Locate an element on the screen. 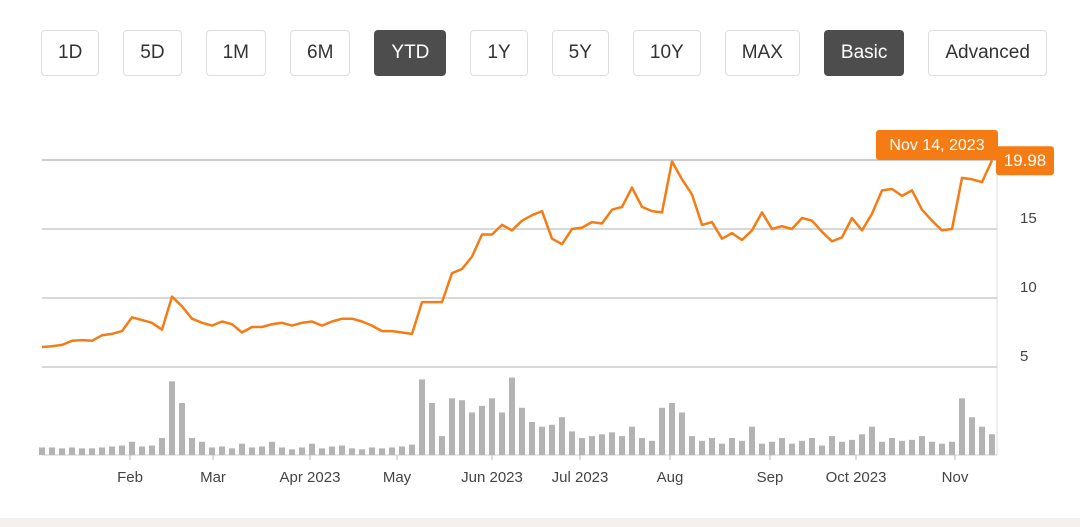 This screenshot has height=527, width=1080. date-badge is located at coordinates (937, 145).